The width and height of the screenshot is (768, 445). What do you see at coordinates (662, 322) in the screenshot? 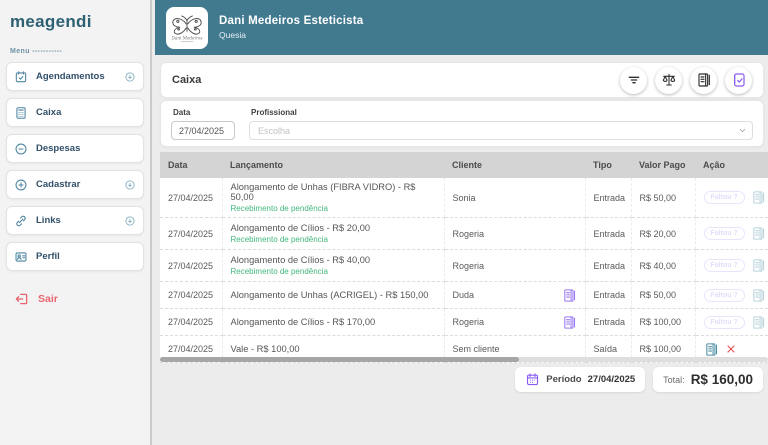
I see `cell-paid: R$ 100,00` at bounding box center [662, 322].